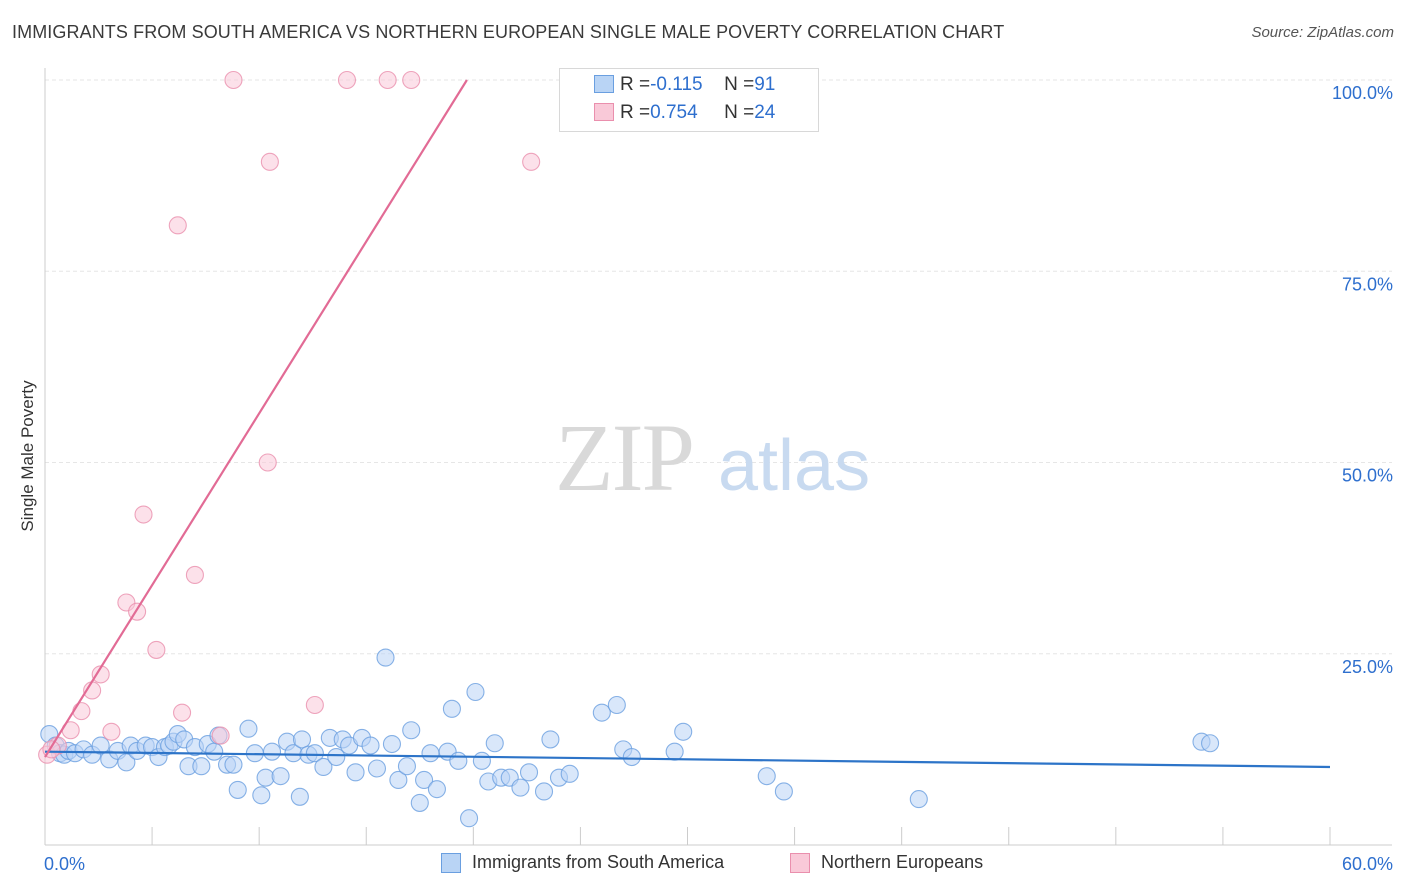 This screenshot has width=1406, height=892. I want to click on stats-row-pink: R = 0.754 N = 24, so click(685, 113).